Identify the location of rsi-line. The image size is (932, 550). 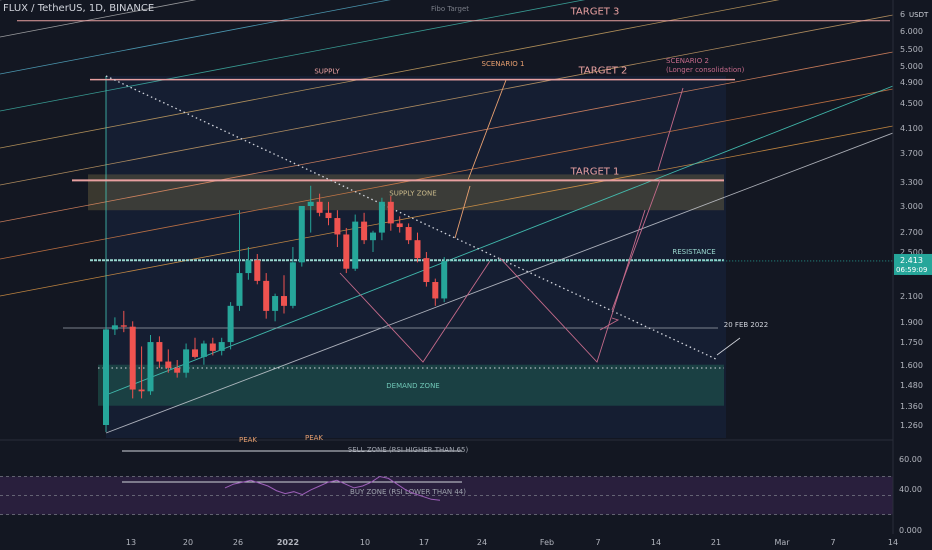
(332, 488).